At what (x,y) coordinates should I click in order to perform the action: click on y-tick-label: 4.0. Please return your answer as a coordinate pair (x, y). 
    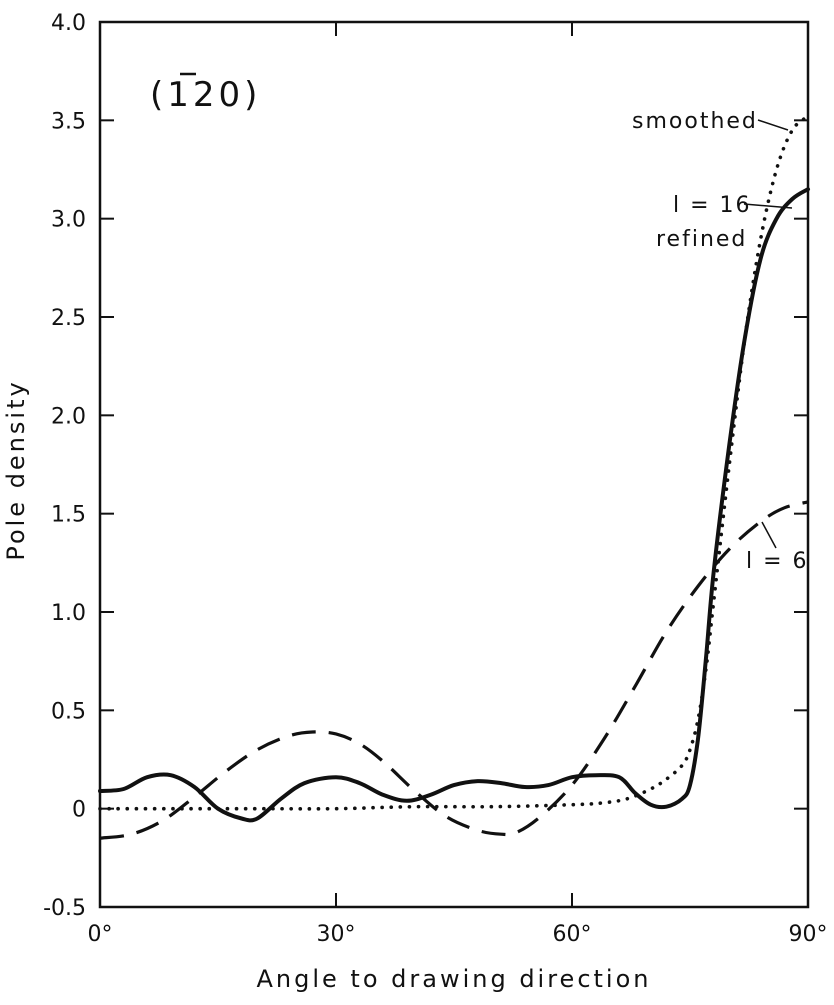
    Looking at the image, I should click on (68, 23).